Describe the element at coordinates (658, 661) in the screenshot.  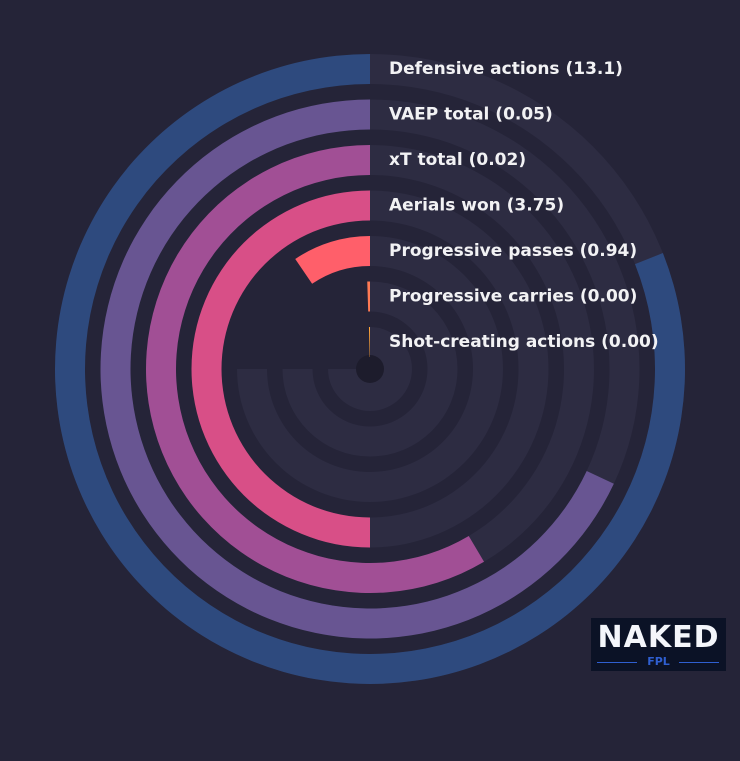
I see `logo-subtitle: FPL` at that location.